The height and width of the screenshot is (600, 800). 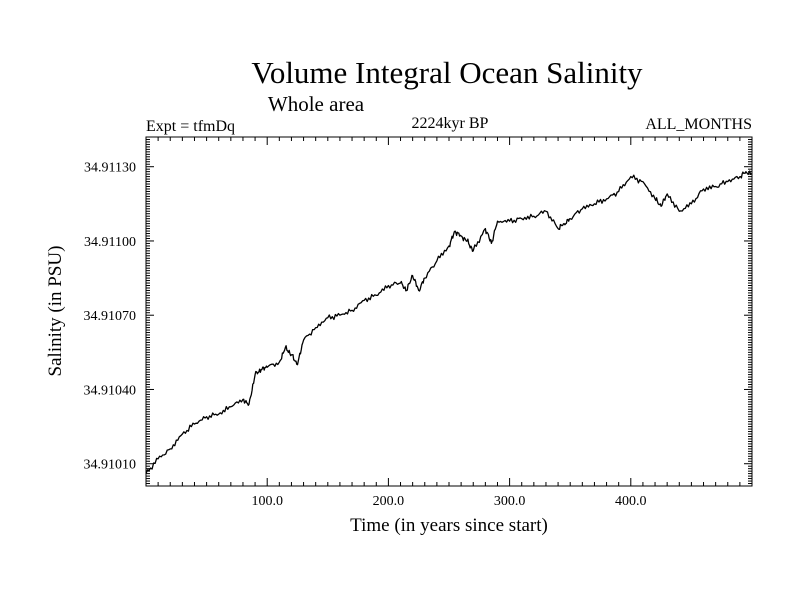 What do you see at coordinates (110, 316) in the screenshot?
I see `y-tick-label: 34.91070` at bounding box center [110, 316].